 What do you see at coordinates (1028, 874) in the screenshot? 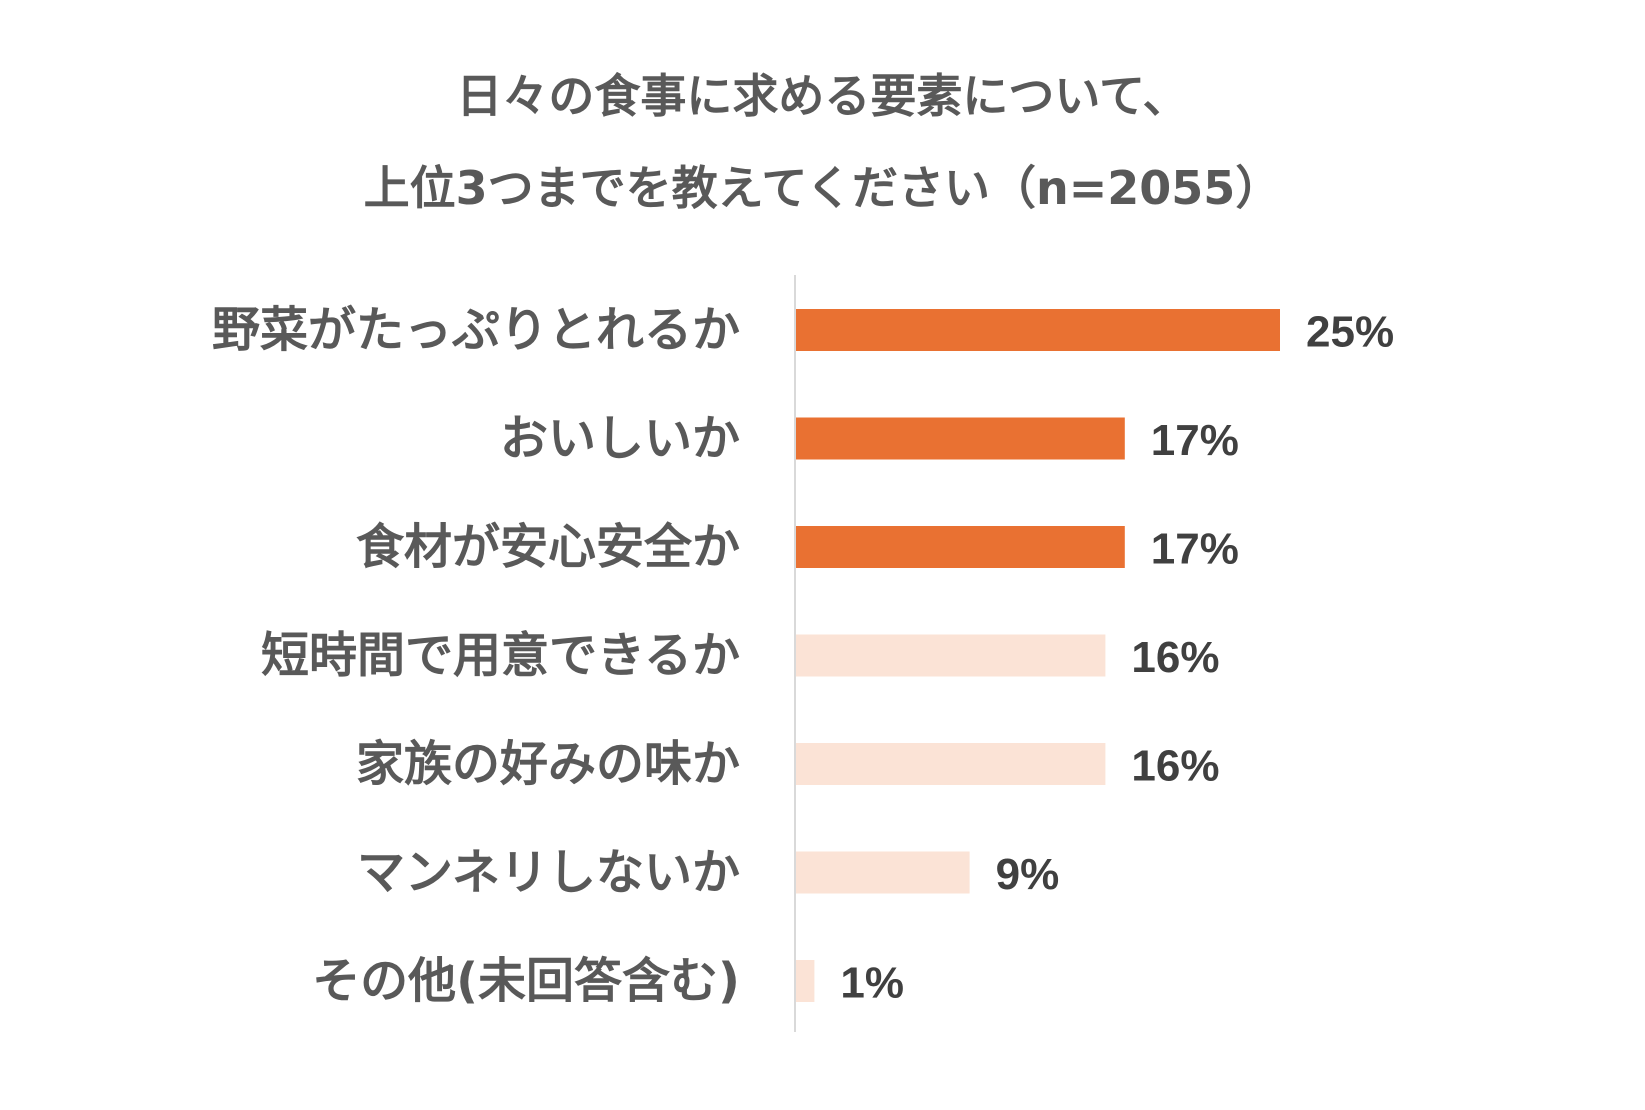
I see `value-label-6: 9%` at bounding box center [1028, 874].